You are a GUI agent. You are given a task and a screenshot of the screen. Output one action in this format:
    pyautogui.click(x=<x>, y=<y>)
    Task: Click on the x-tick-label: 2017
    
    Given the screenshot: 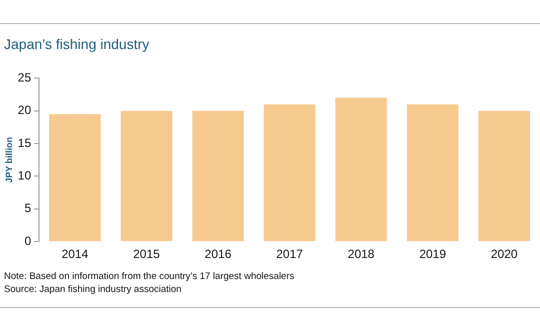 What is the action you would take?
    pyautogui.click(x=290, y=254)
    